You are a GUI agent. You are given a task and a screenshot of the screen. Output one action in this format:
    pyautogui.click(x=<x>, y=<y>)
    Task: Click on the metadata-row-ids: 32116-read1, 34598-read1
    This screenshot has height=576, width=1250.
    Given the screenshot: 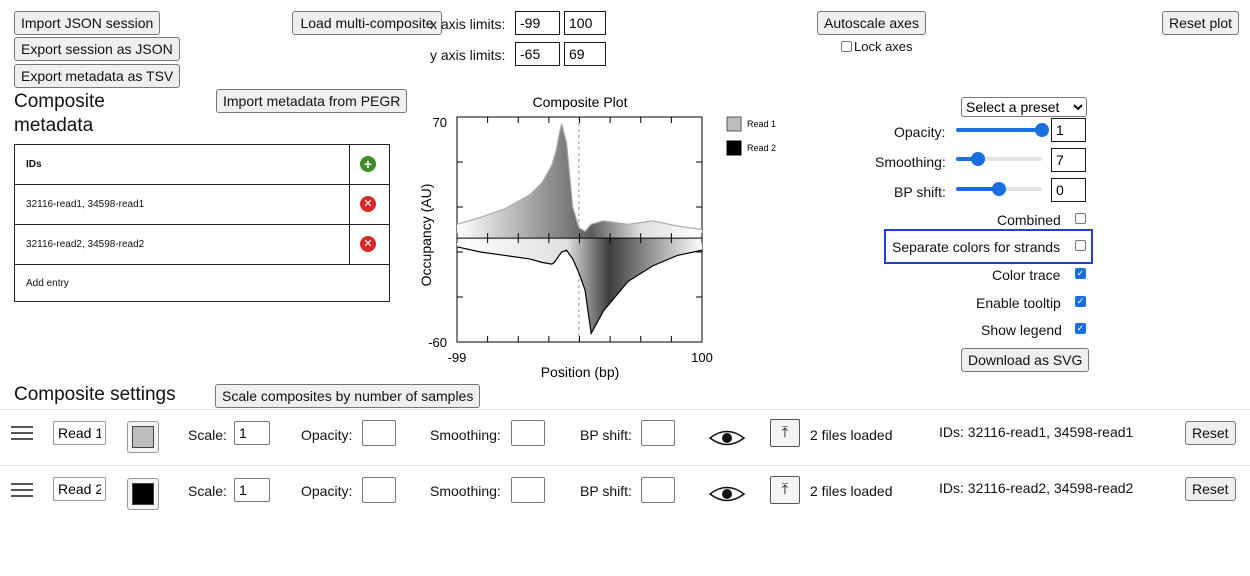 What is the action you would take?
    pyautogui.click(x=85, y=204)
    